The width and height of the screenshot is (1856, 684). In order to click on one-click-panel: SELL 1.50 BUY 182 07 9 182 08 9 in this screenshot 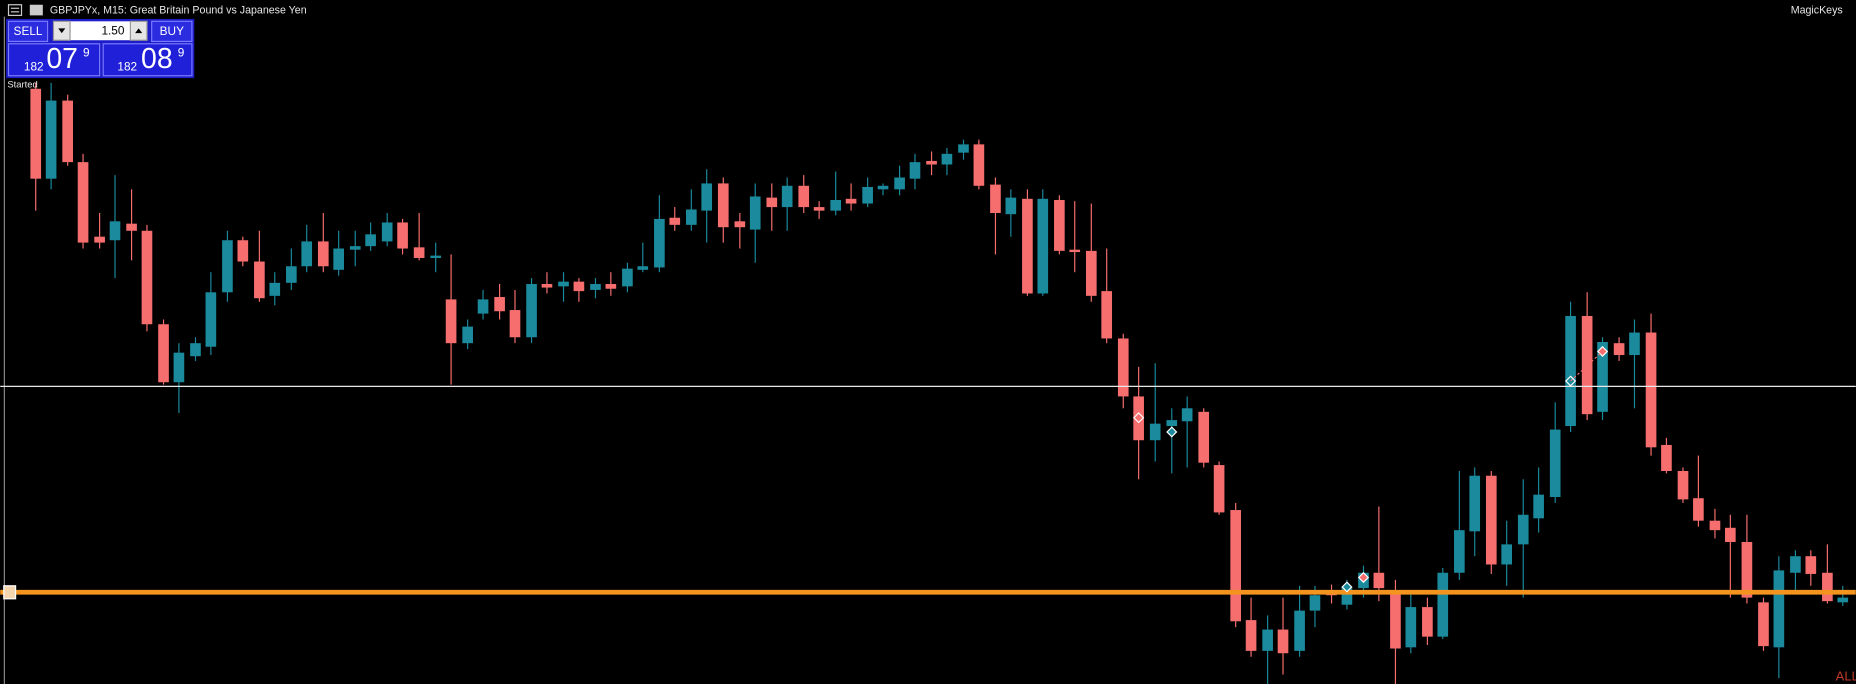, I will do `click(100, 48)`.